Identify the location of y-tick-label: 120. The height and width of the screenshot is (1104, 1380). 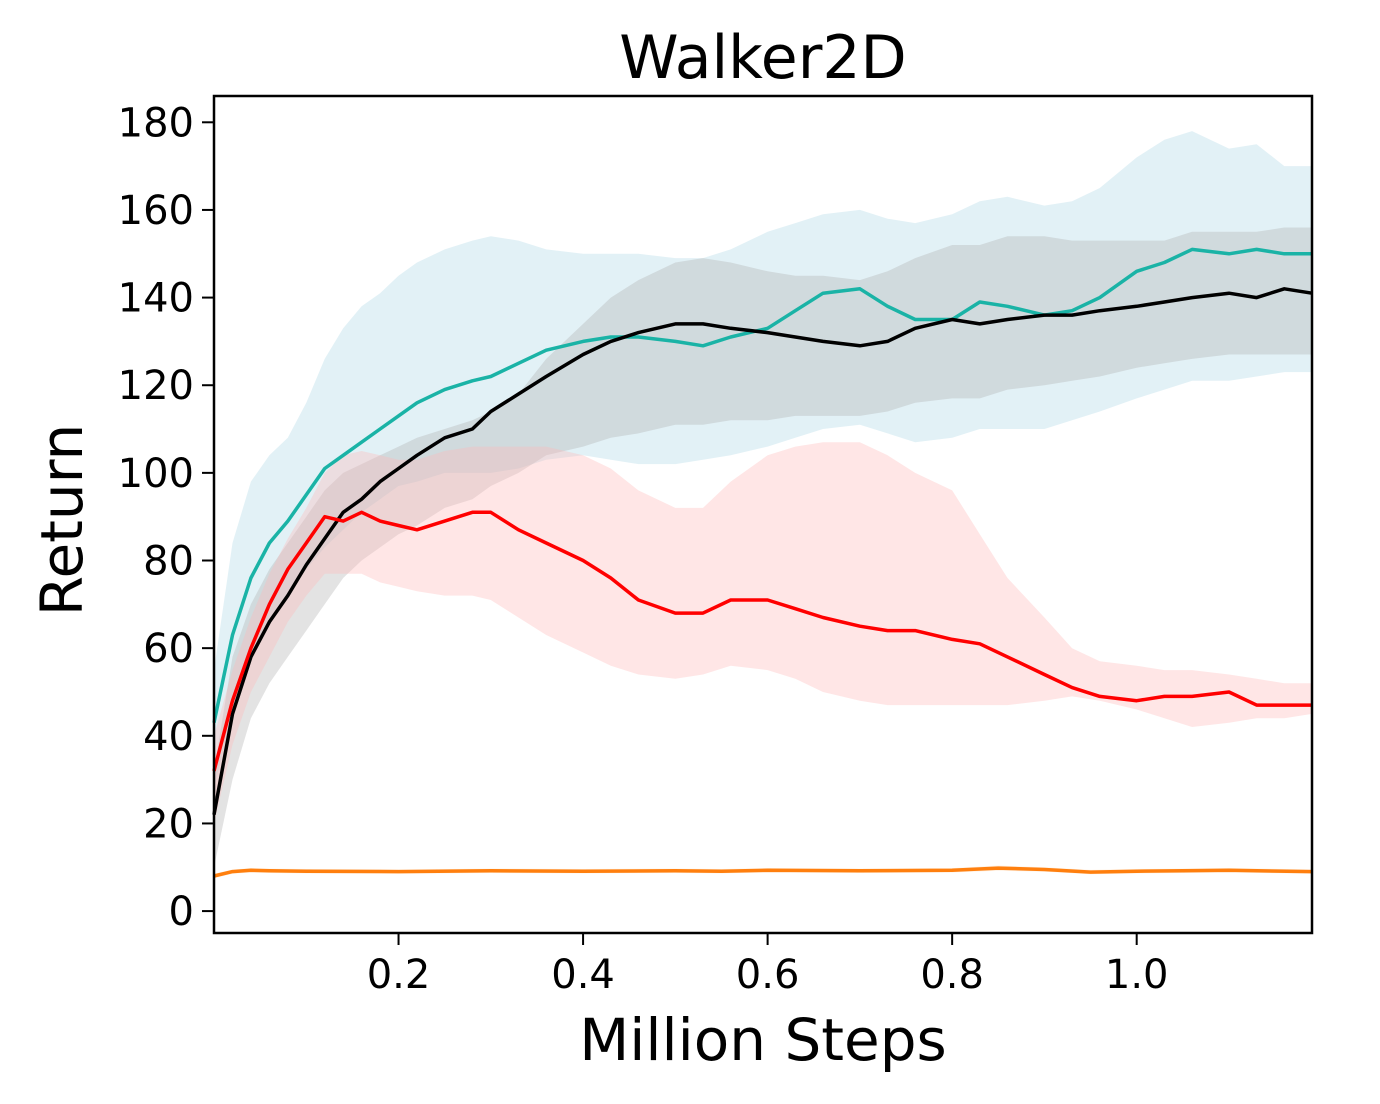
(156, 386).